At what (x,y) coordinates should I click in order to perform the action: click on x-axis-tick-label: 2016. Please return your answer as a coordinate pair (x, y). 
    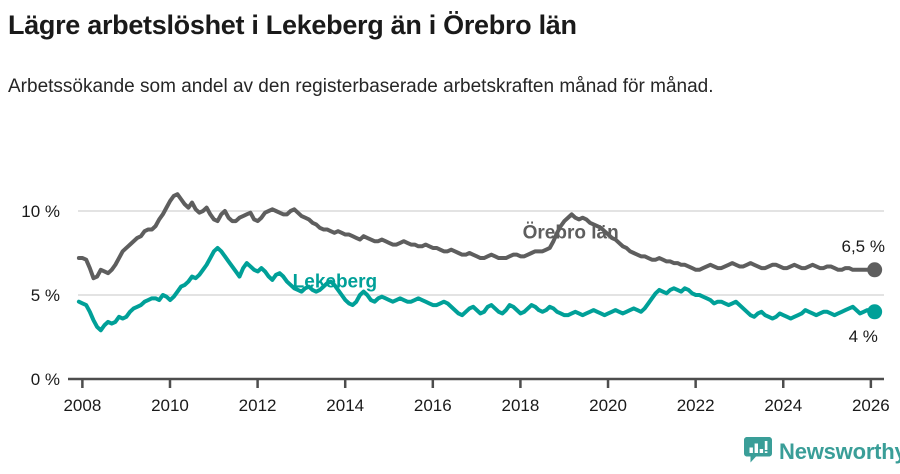
    Looking at the image, I should click on (433, 405).